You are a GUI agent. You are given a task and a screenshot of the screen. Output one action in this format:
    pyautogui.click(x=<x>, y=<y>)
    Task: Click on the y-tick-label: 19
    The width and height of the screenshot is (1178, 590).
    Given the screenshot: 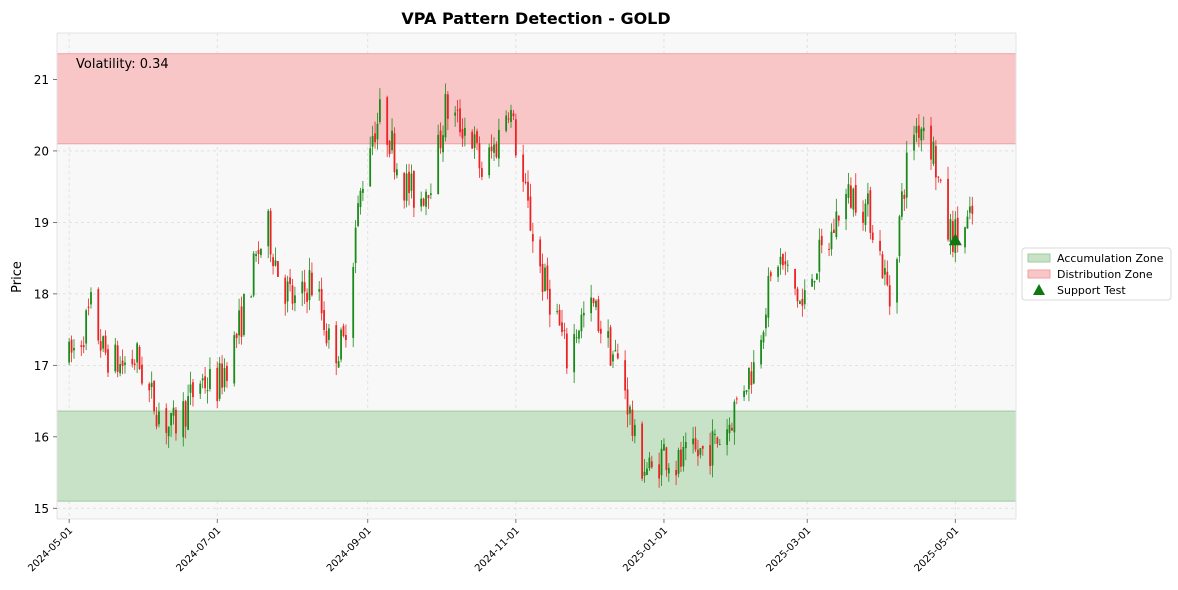 What is the action you would take?
    pyautogui.click(x=41, y=223)
    